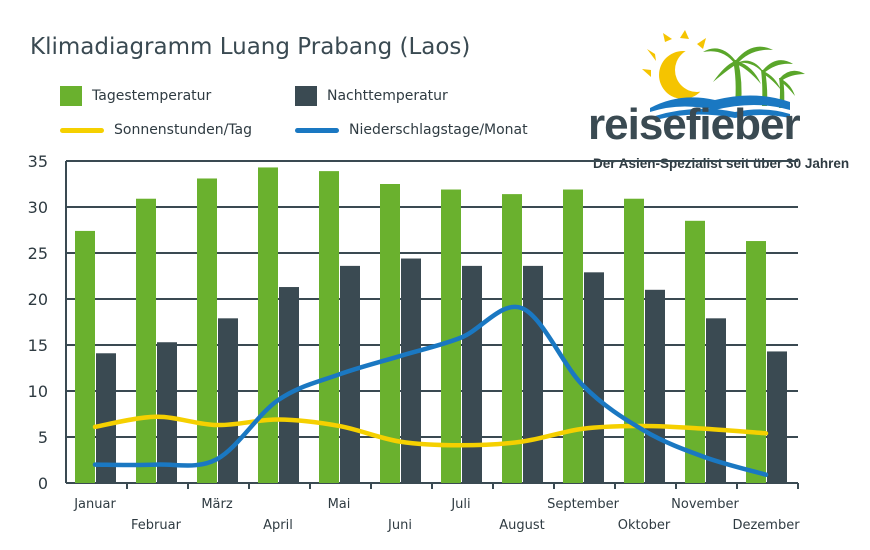  I want to click on x-tick-label: Januar, so click(94, 504).